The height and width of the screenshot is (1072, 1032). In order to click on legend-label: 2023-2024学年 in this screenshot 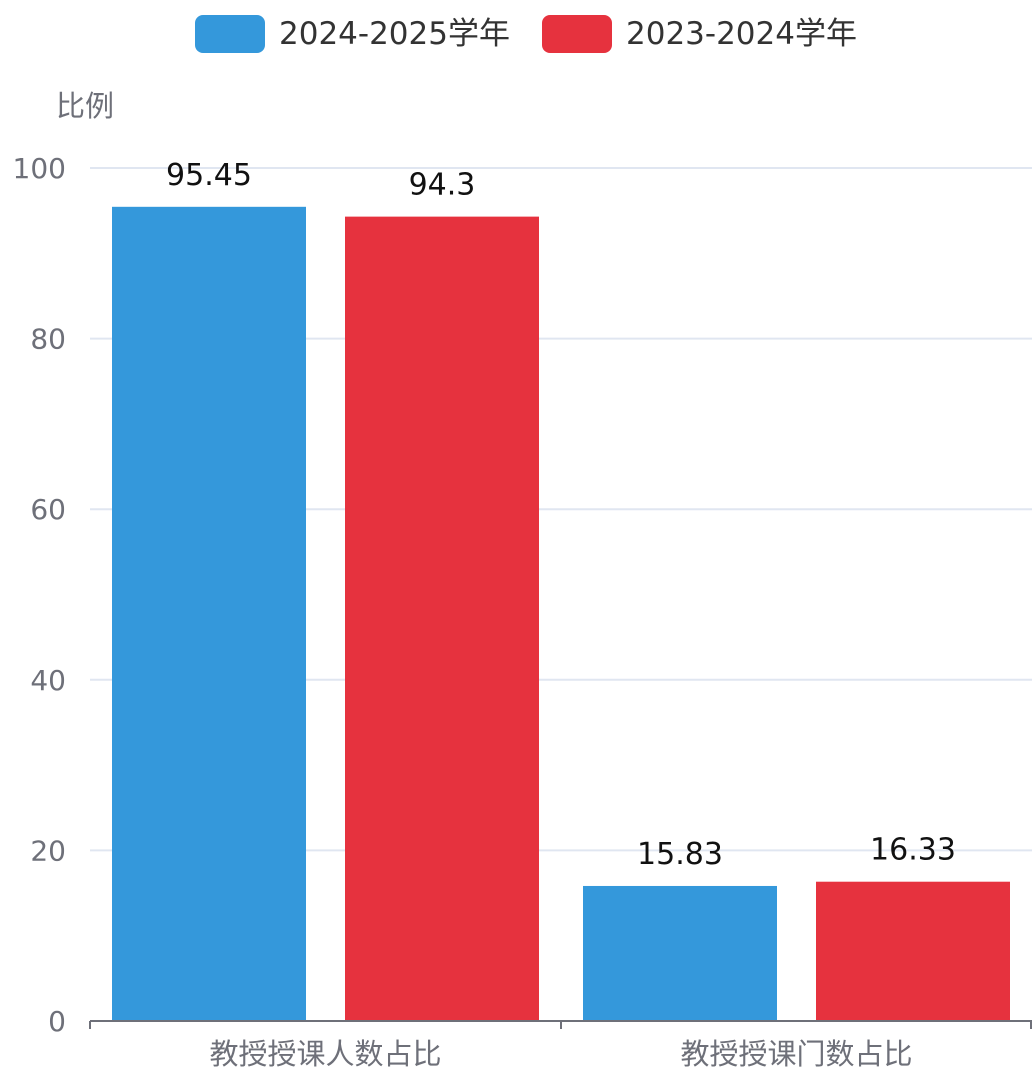, I will do `click(741, 34)`.